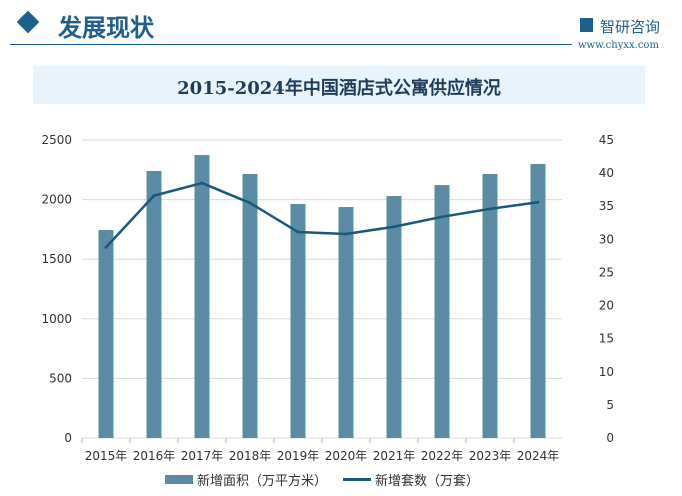 The width and height of the screenshot is (682, 496). Describe the element at coordinates (56, 259) in the screenshot. I see `y-left-tick-label: 1500` at that location.